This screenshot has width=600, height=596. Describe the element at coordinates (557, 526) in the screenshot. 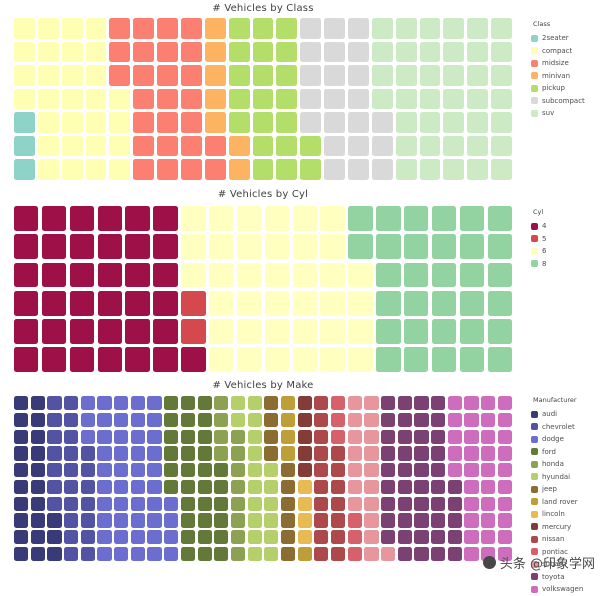

I see `legend-label: mercury` at that location.